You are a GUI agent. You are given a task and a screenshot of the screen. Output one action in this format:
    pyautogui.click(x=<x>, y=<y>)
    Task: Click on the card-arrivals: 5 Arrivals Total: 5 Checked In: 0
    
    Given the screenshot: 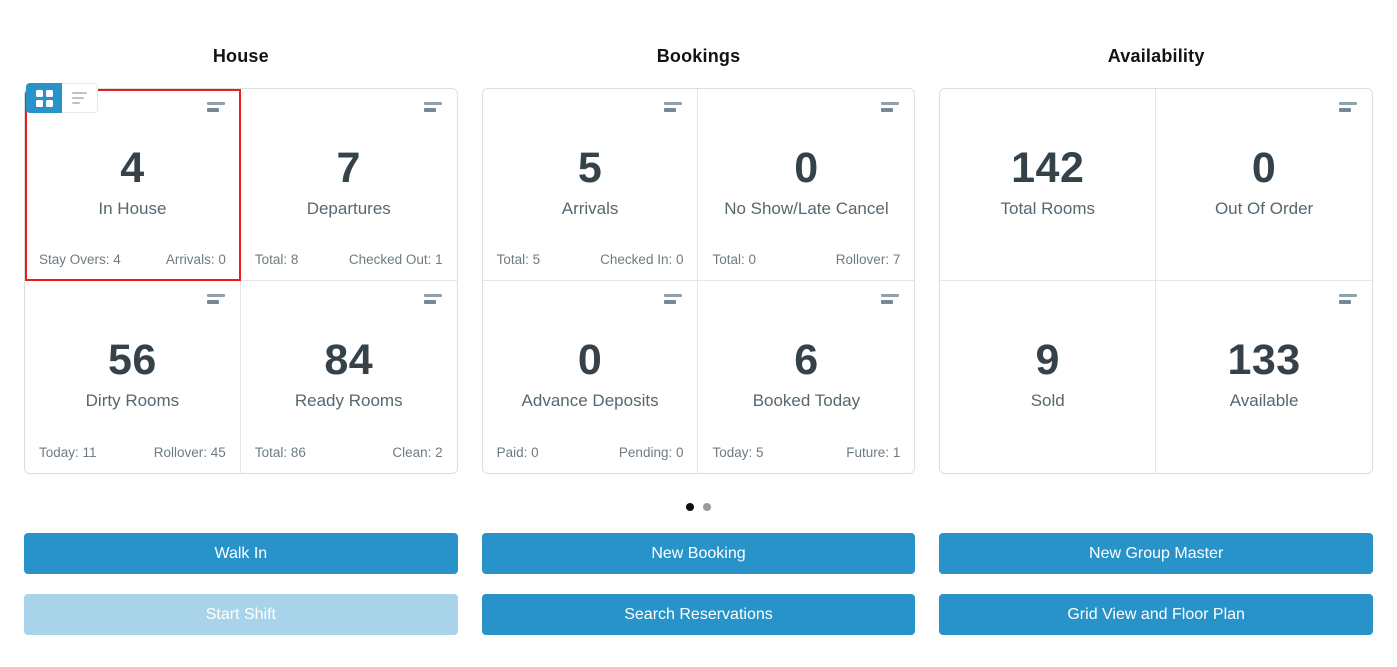 What is the action you would take?
    pyautogui.click(x=590, y=185)
    